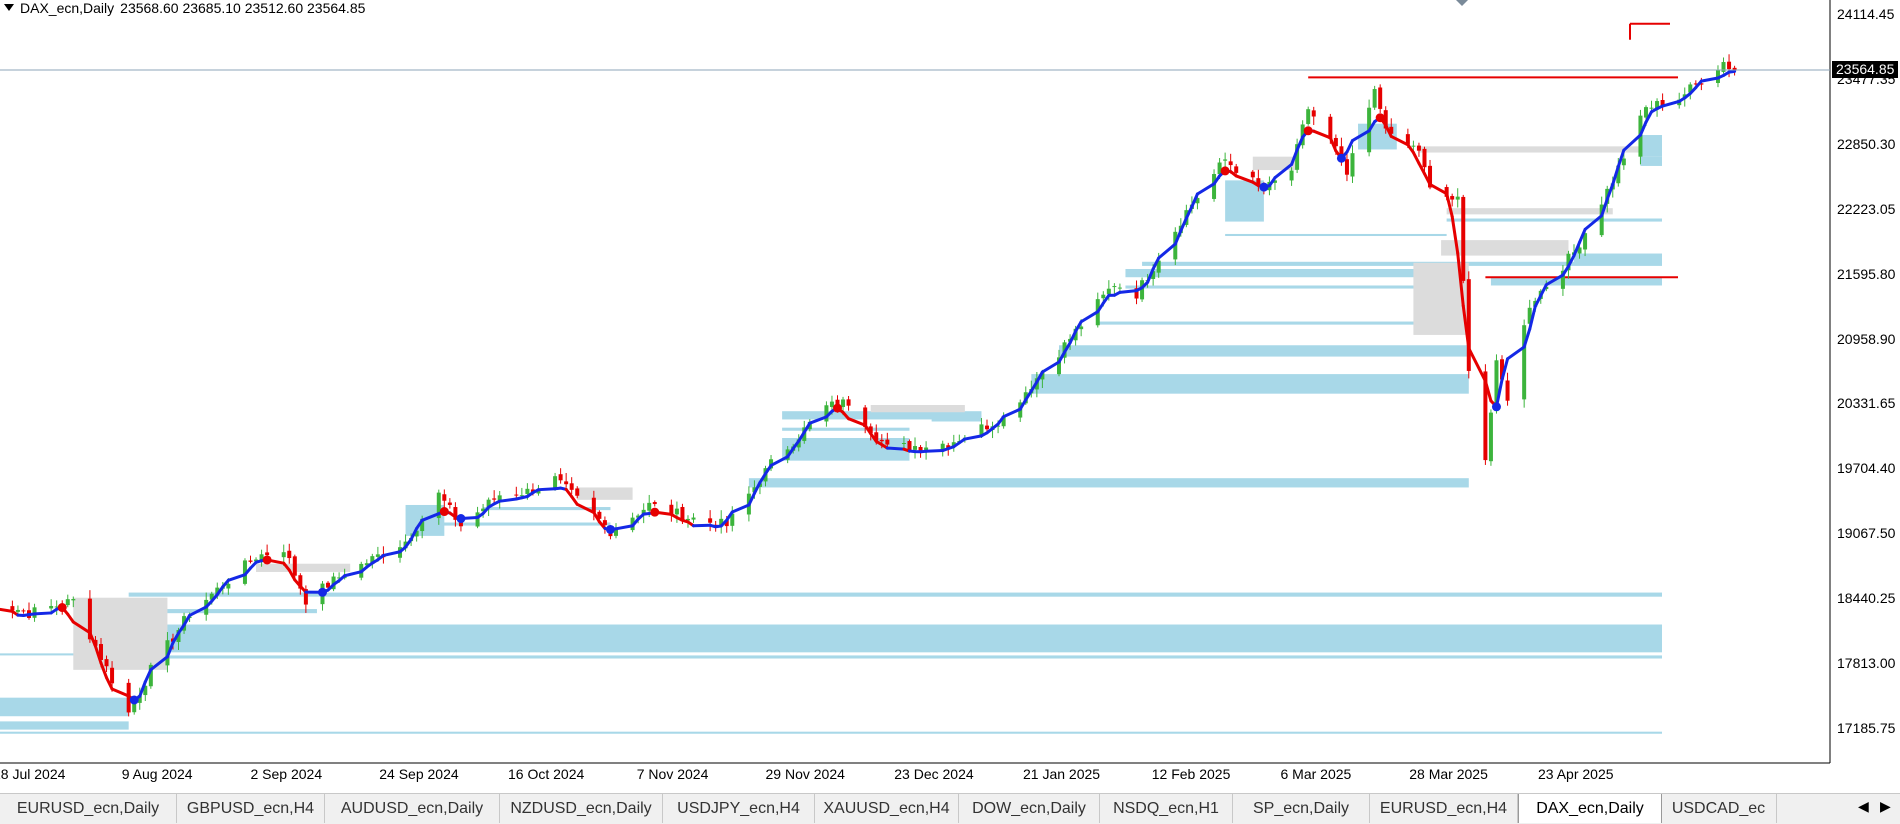 This screenshot has width=1900, height=824. Describe the element at coordinates (412, 808) in the screenshot. I see `tab-audusd-ecn-daily: AUDUSD_ecn,Daily` at that location.